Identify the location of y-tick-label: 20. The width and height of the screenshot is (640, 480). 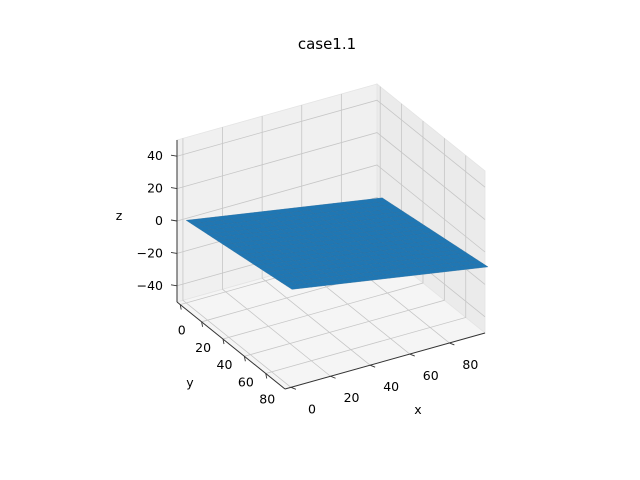
(352, 397).